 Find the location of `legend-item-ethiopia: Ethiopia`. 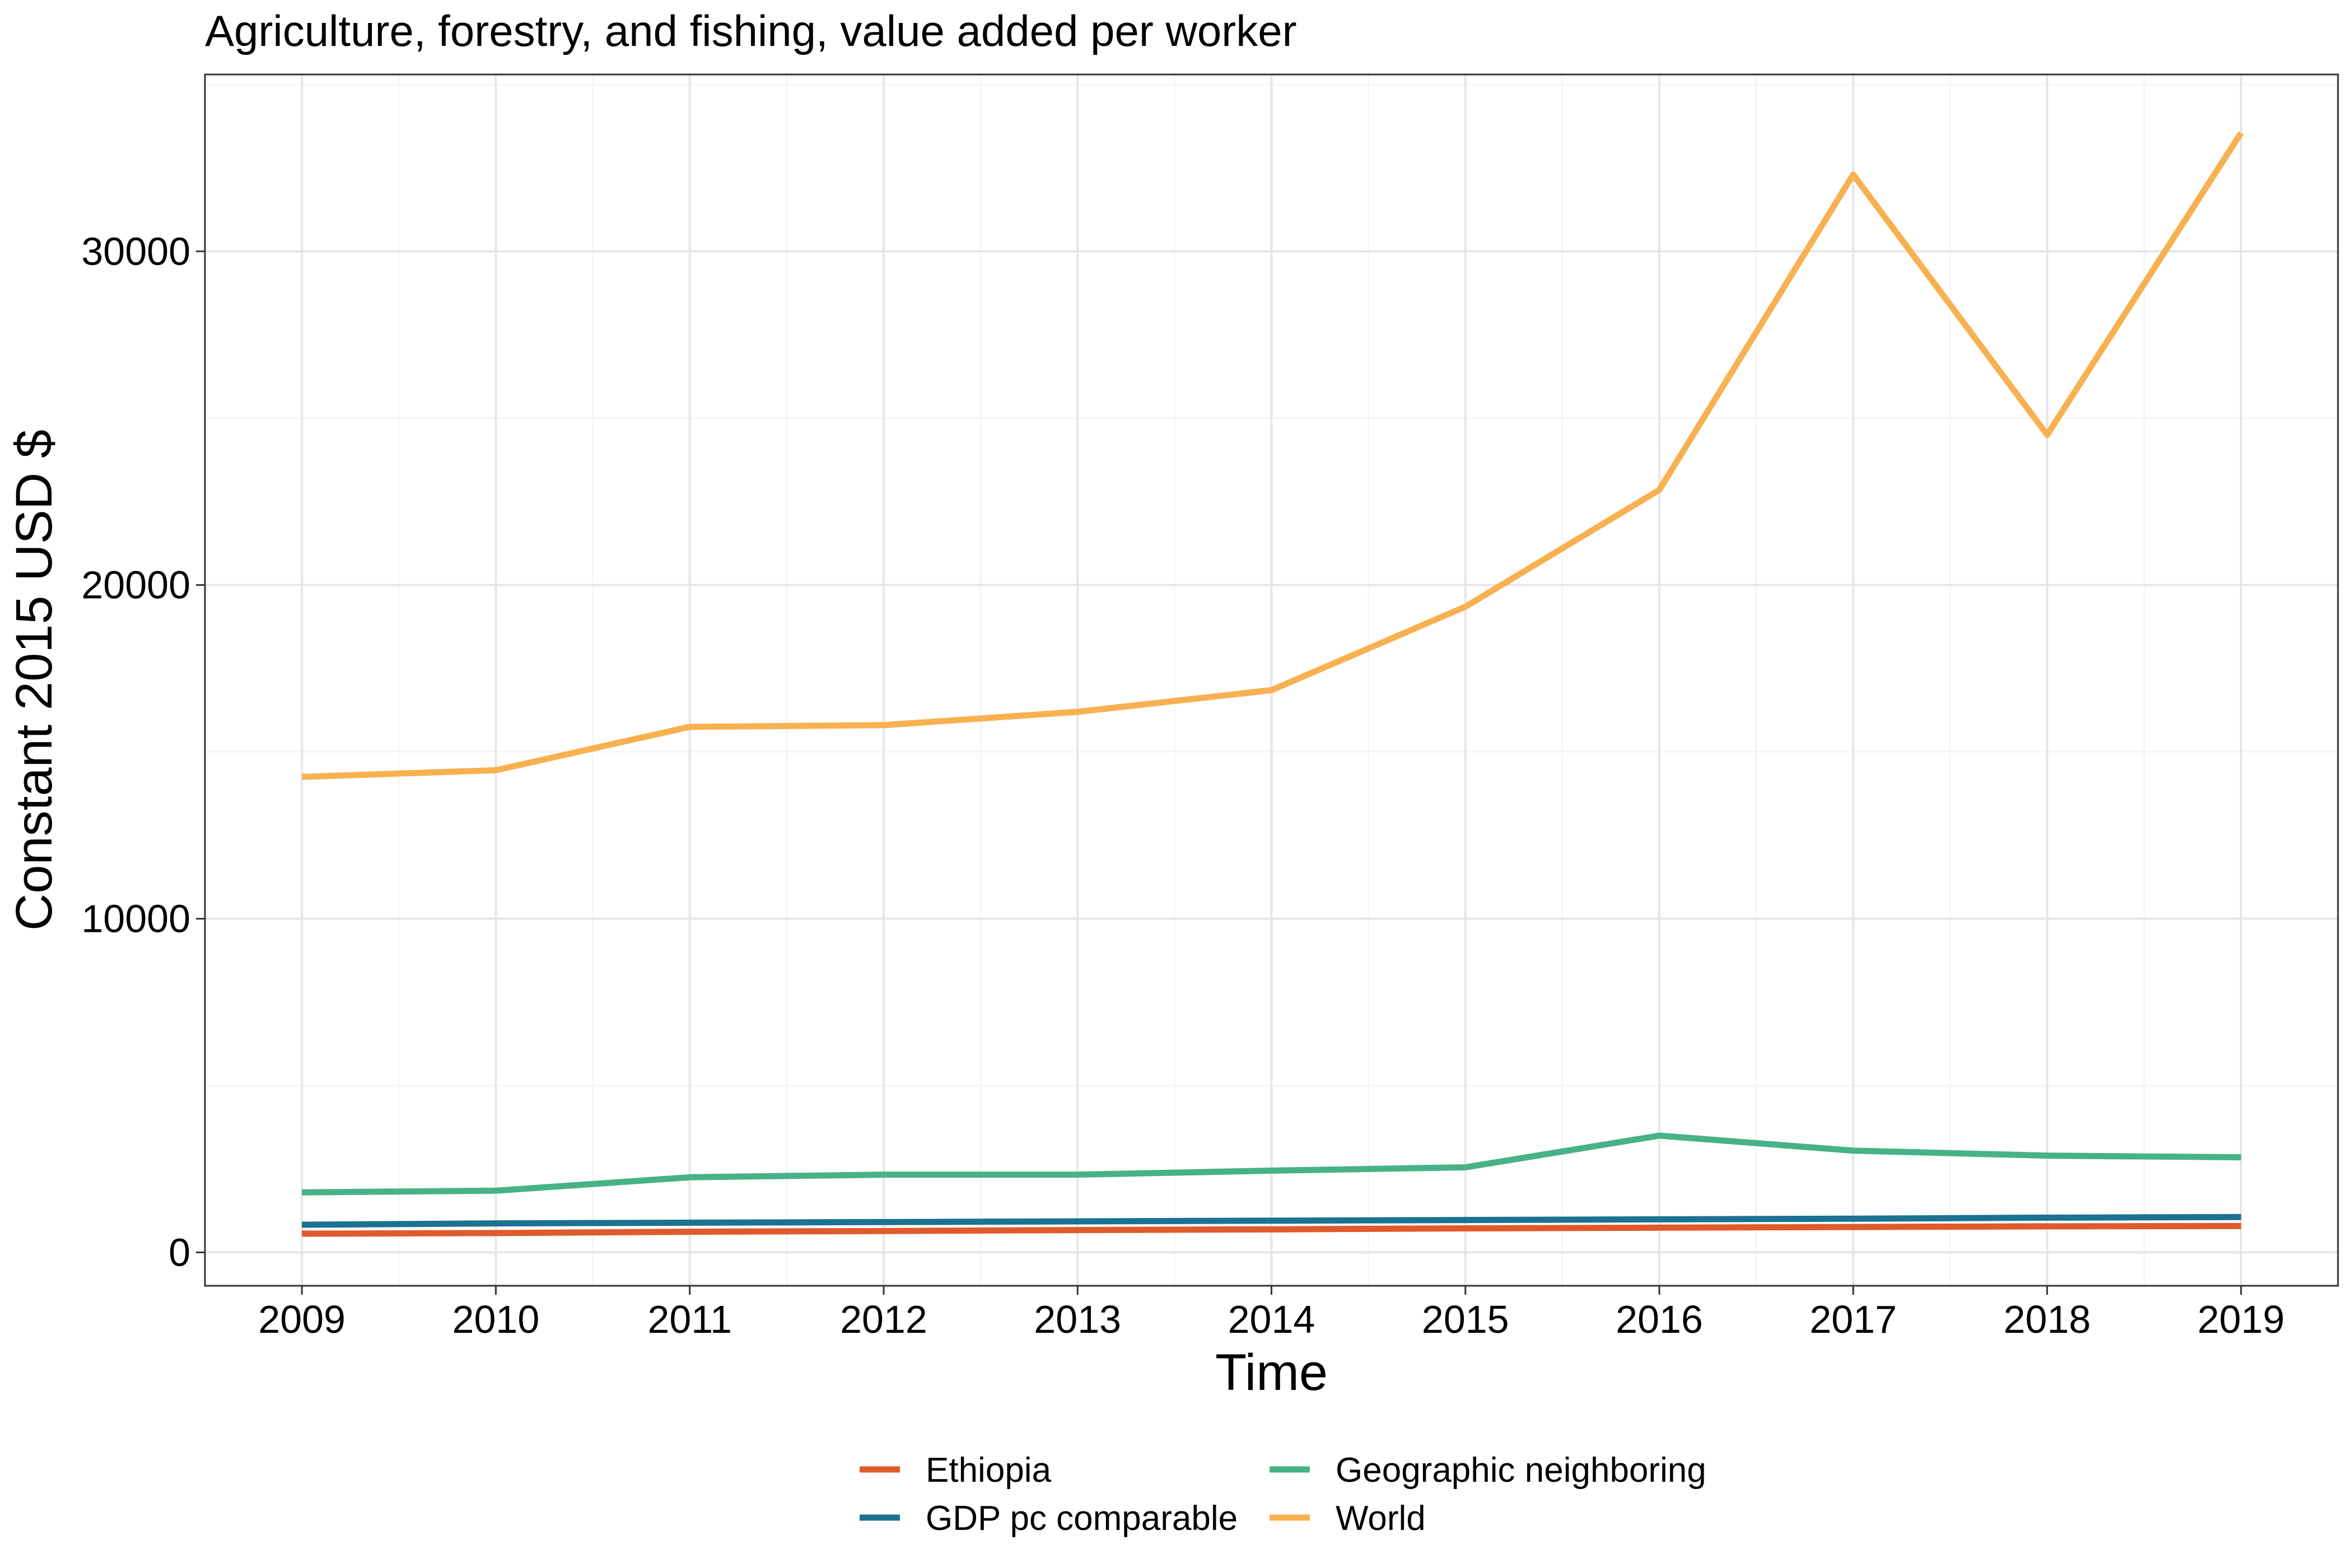

legend-item-ethiopia: Ethiopia is located at coordinates (956, 1471).